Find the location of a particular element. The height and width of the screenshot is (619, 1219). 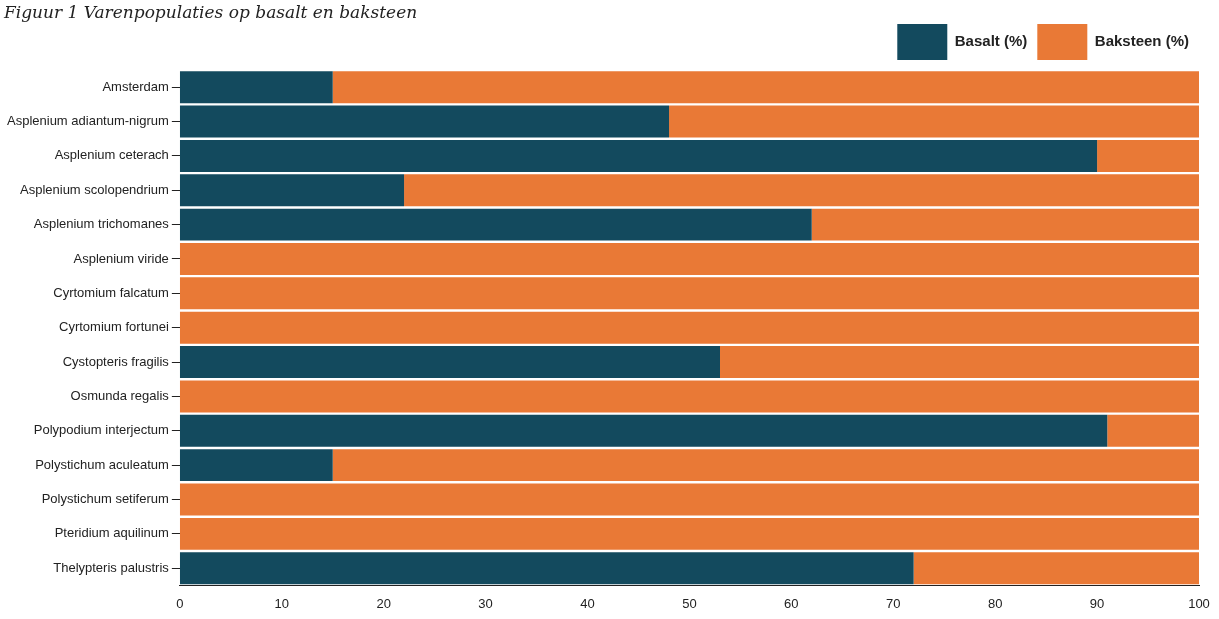

y-tick-label: Asplenium trichomanes is located at coordinates (101, 224).